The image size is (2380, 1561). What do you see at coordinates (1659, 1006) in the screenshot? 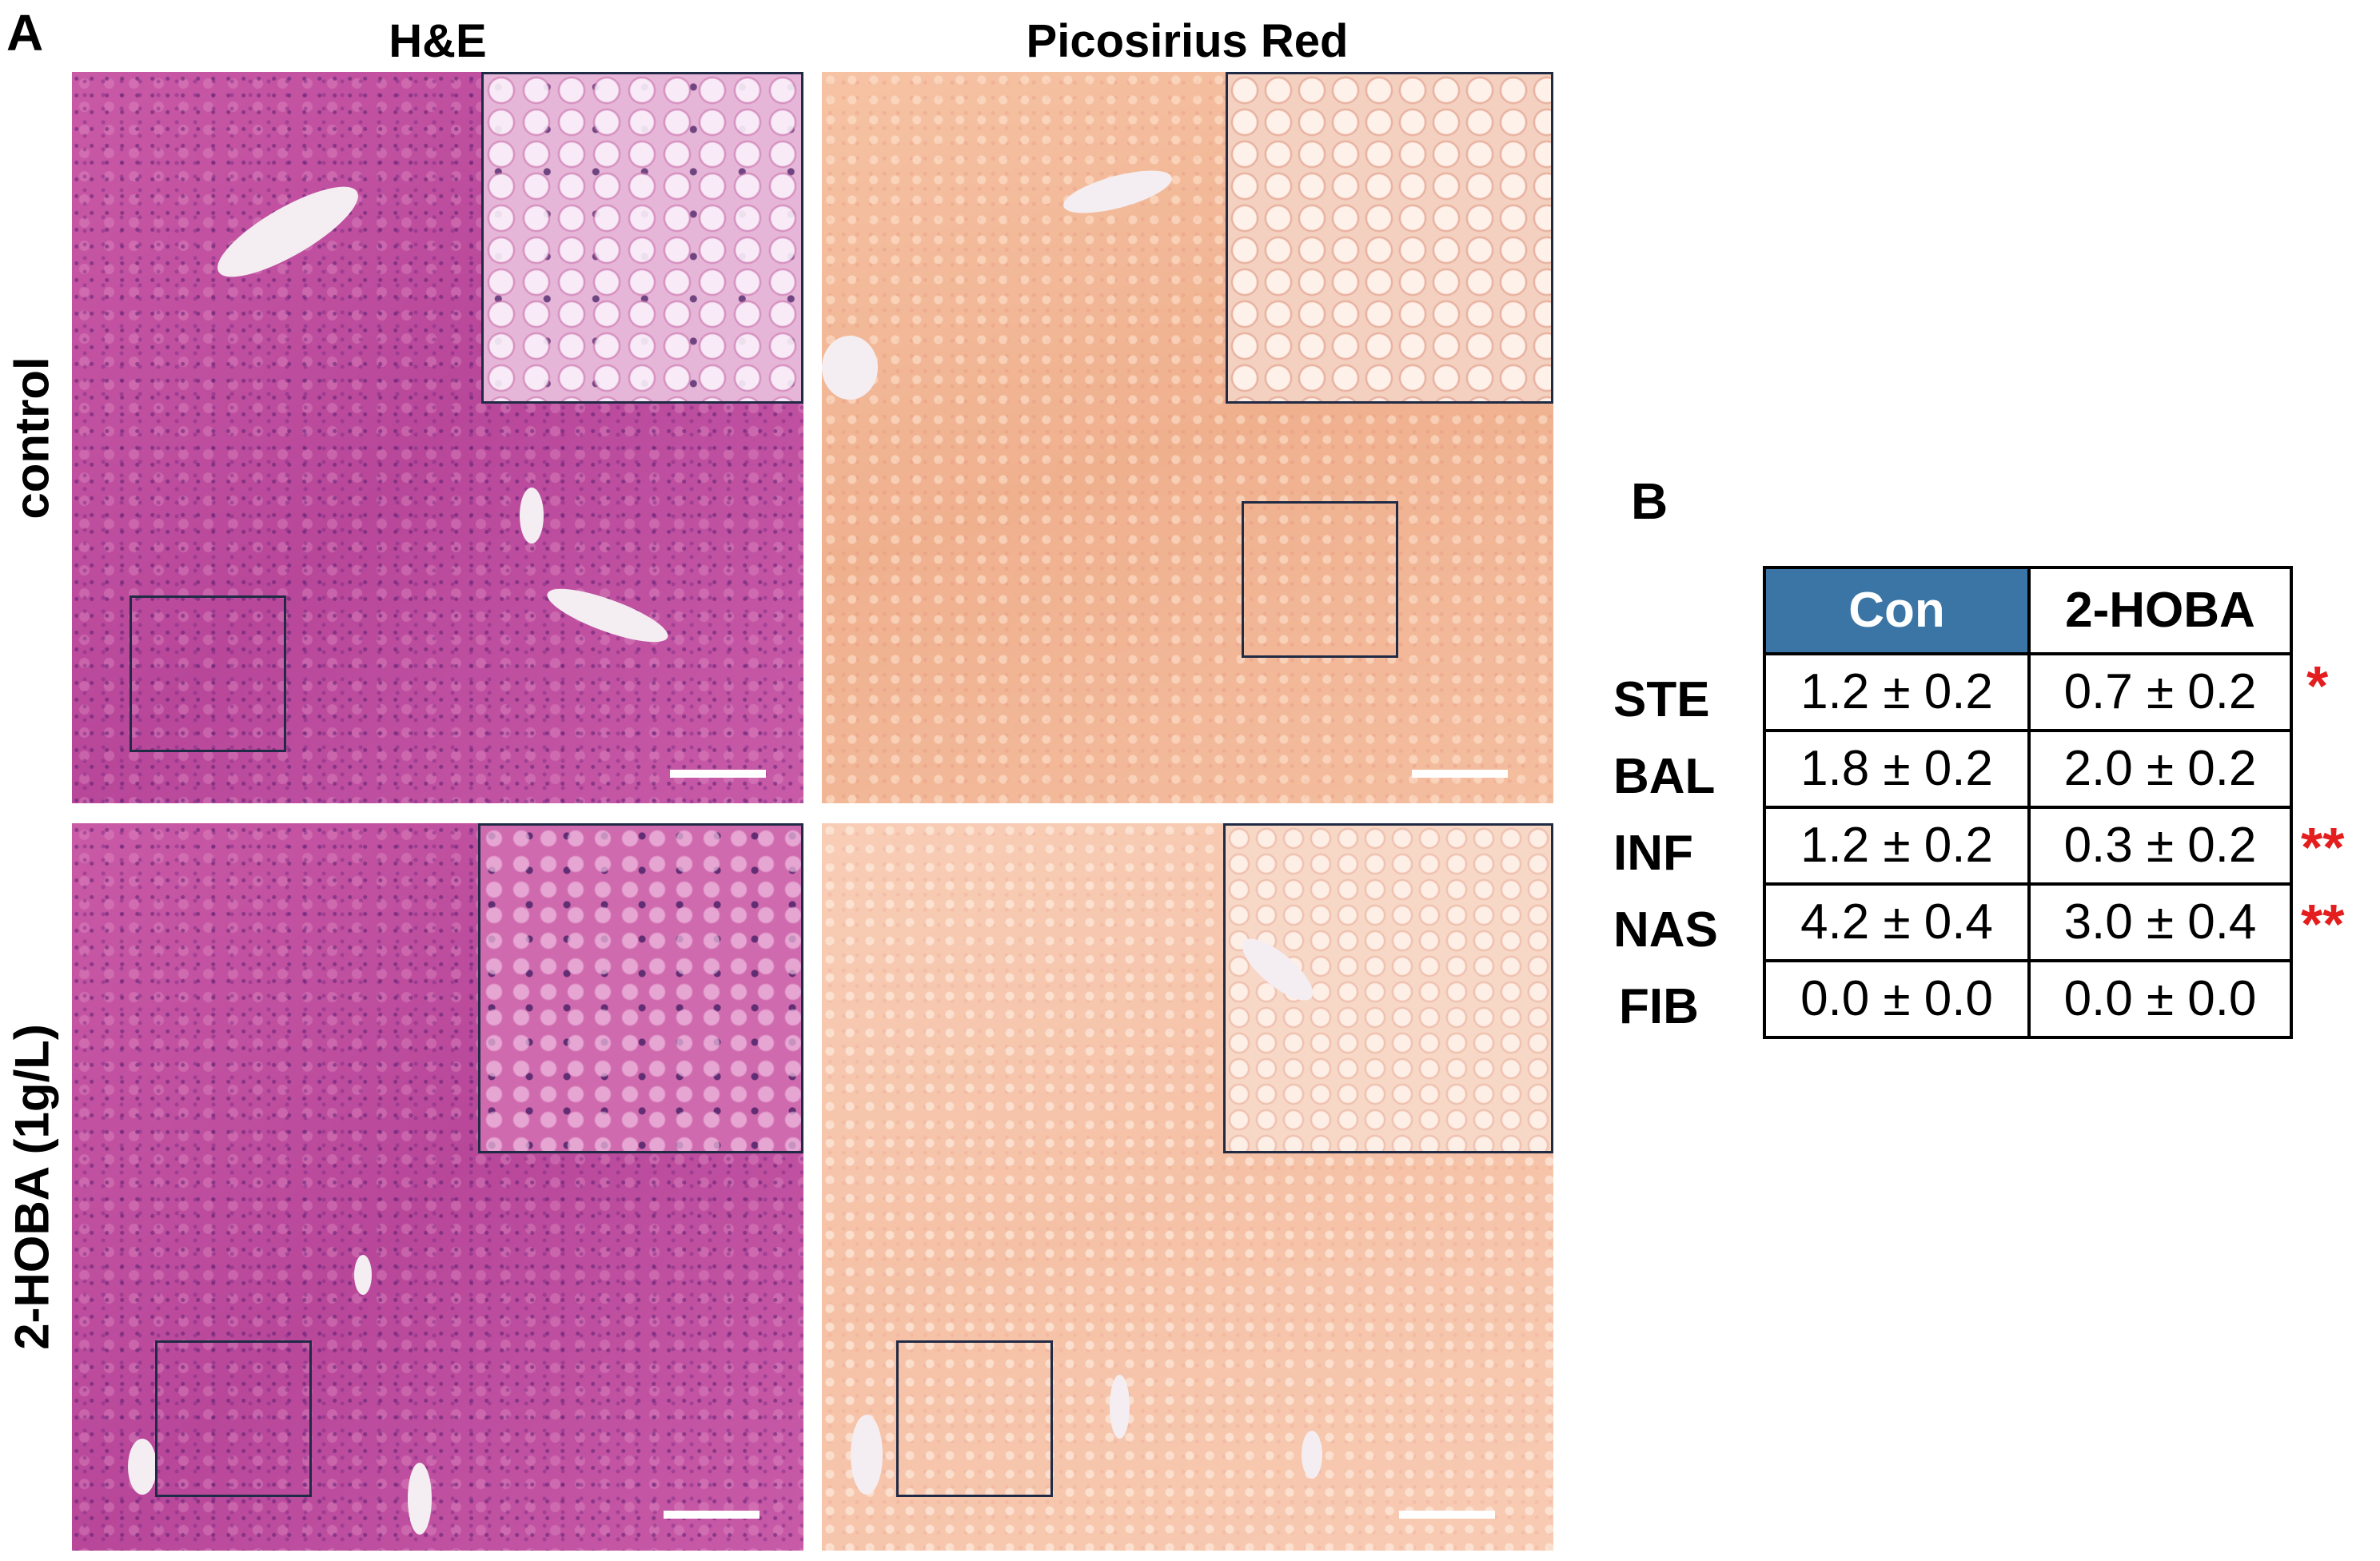
I see `row-label-fib: FIB` at bounding box center [1659, 1006].